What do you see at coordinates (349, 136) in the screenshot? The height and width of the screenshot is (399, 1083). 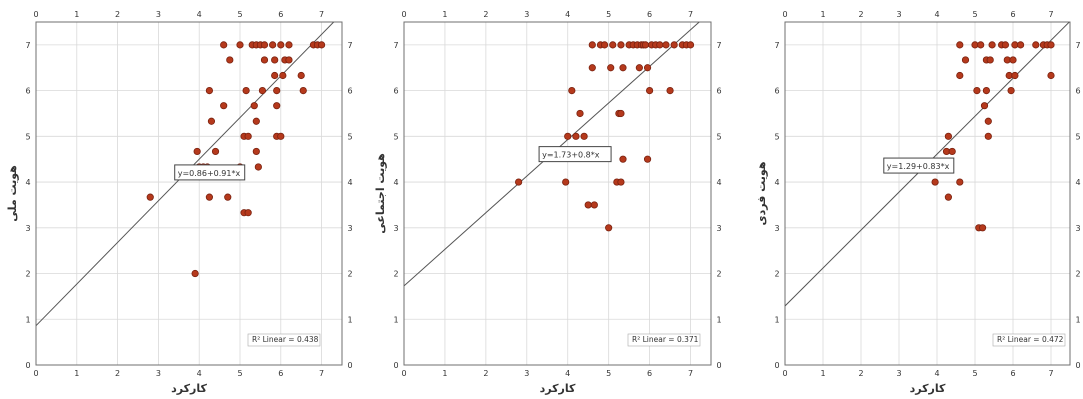 I see `y-tick-label-right: 5` at bounding box center [349, 136].